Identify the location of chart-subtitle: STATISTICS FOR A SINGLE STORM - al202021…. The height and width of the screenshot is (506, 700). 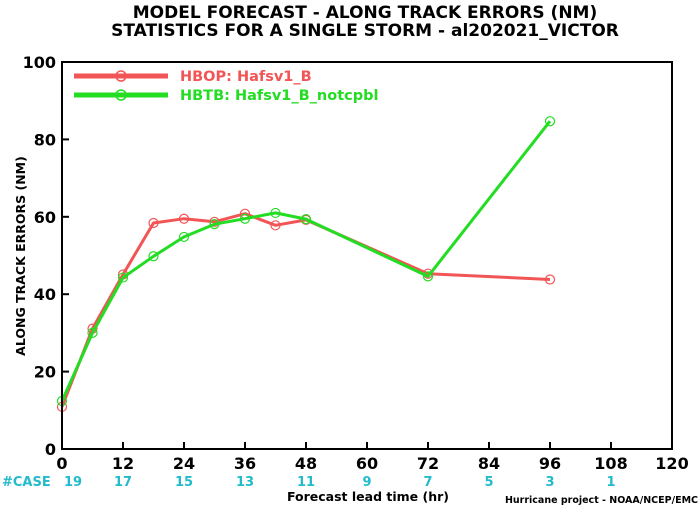
(365, 31).